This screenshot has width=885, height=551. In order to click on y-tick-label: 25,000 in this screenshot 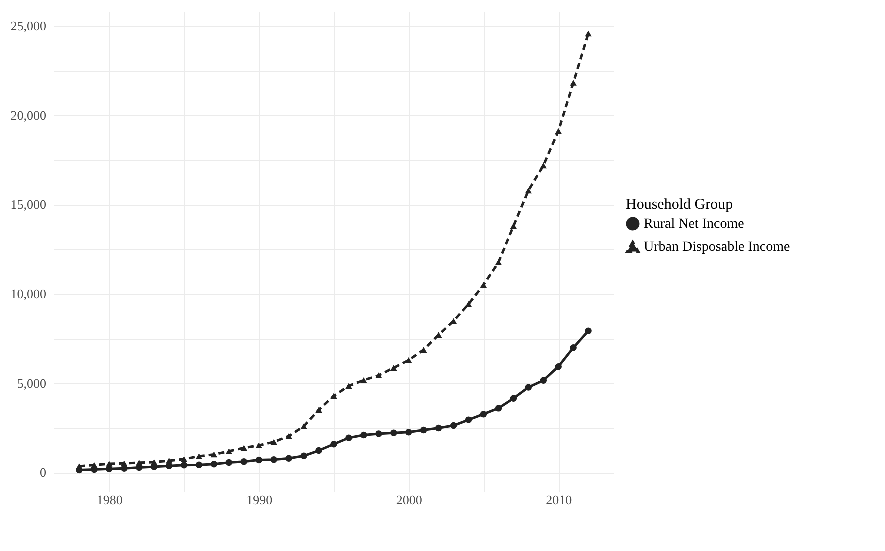, I will do `click(28, 26)`.